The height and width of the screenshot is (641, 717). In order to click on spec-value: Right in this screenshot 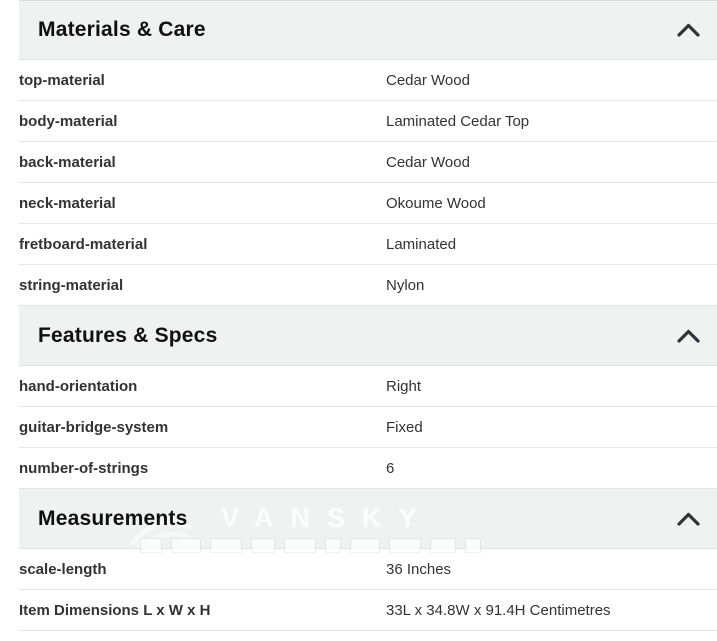, I will do `click(404, 386)`.